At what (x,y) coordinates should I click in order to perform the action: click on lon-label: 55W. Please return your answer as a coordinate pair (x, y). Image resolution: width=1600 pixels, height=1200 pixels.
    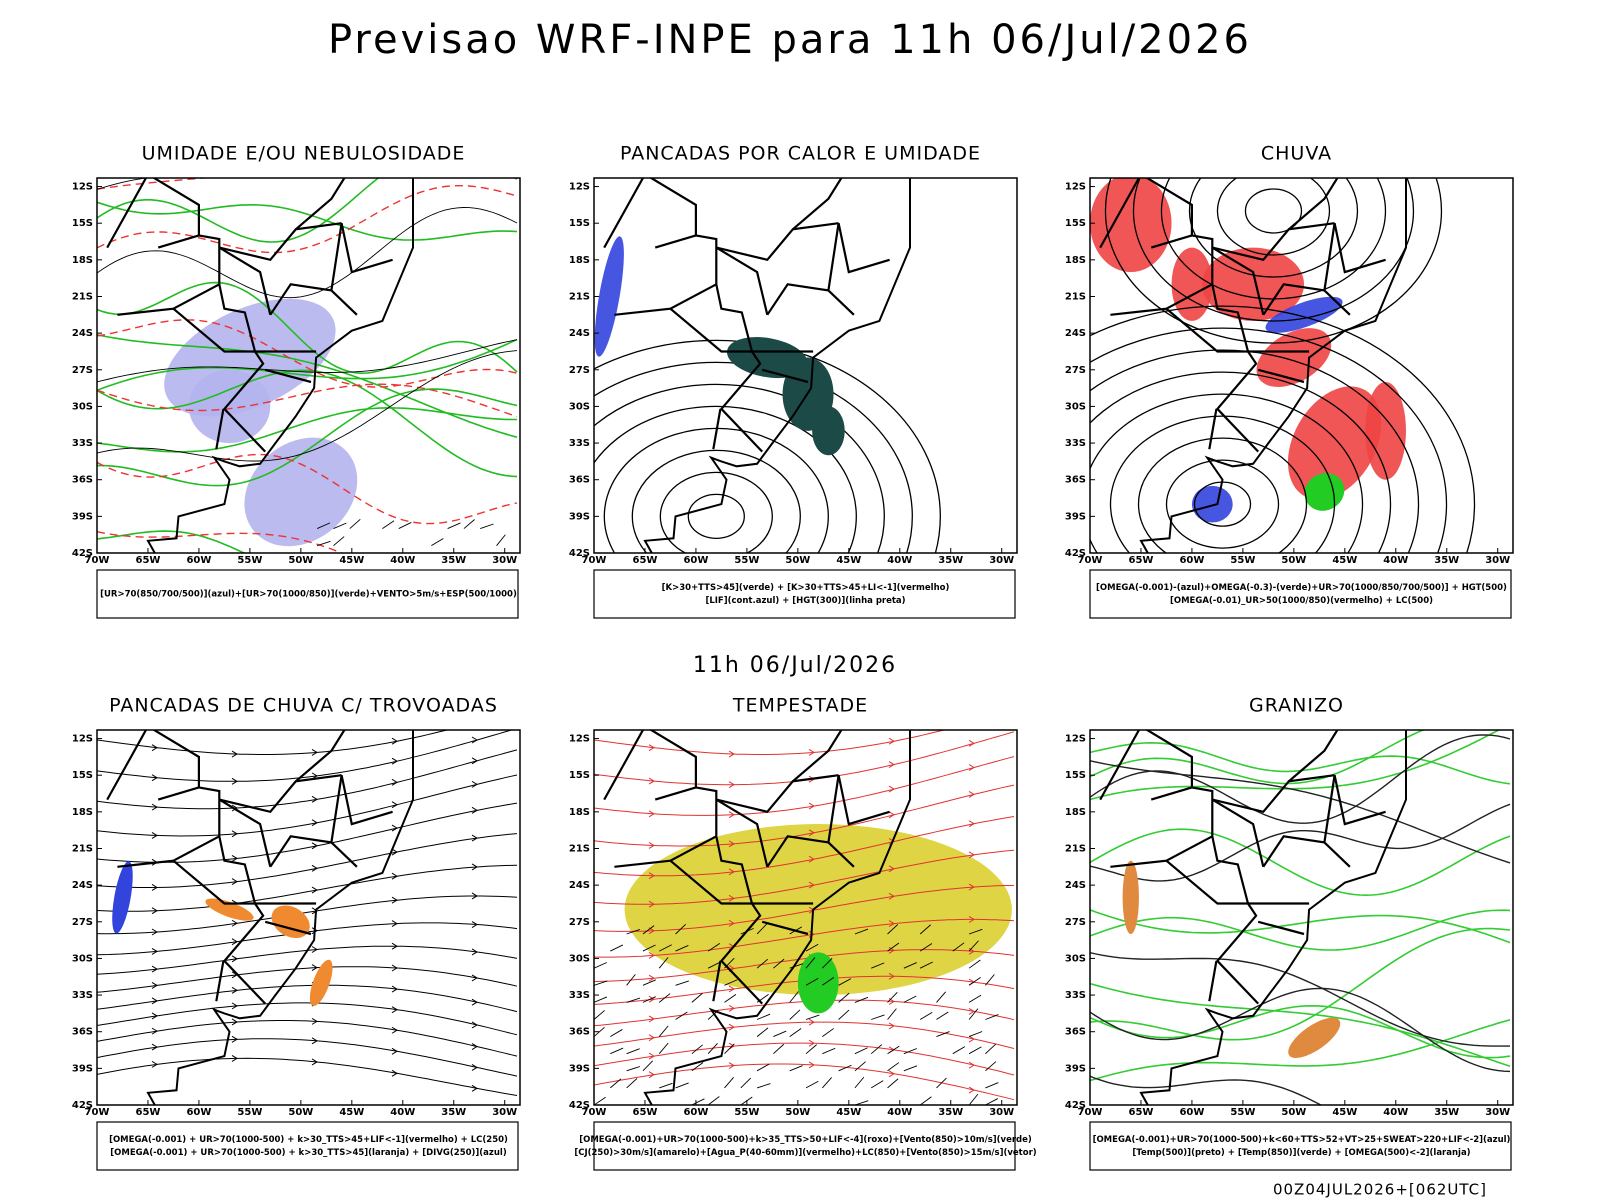
    Looking at the image, I should click on (746, 1112).